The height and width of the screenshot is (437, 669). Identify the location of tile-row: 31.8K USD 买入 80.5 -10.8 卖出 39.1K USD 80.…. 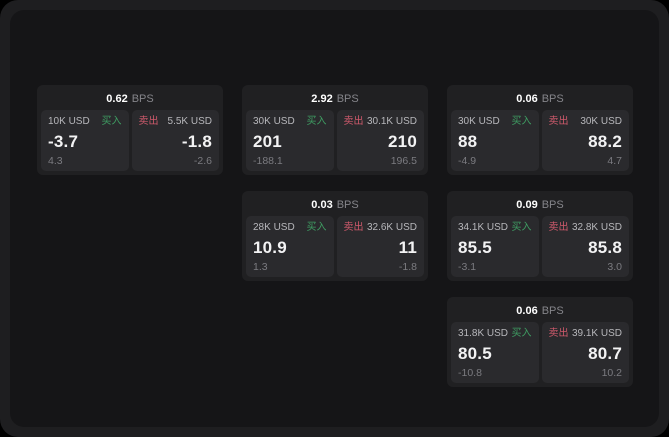
(540, 352).